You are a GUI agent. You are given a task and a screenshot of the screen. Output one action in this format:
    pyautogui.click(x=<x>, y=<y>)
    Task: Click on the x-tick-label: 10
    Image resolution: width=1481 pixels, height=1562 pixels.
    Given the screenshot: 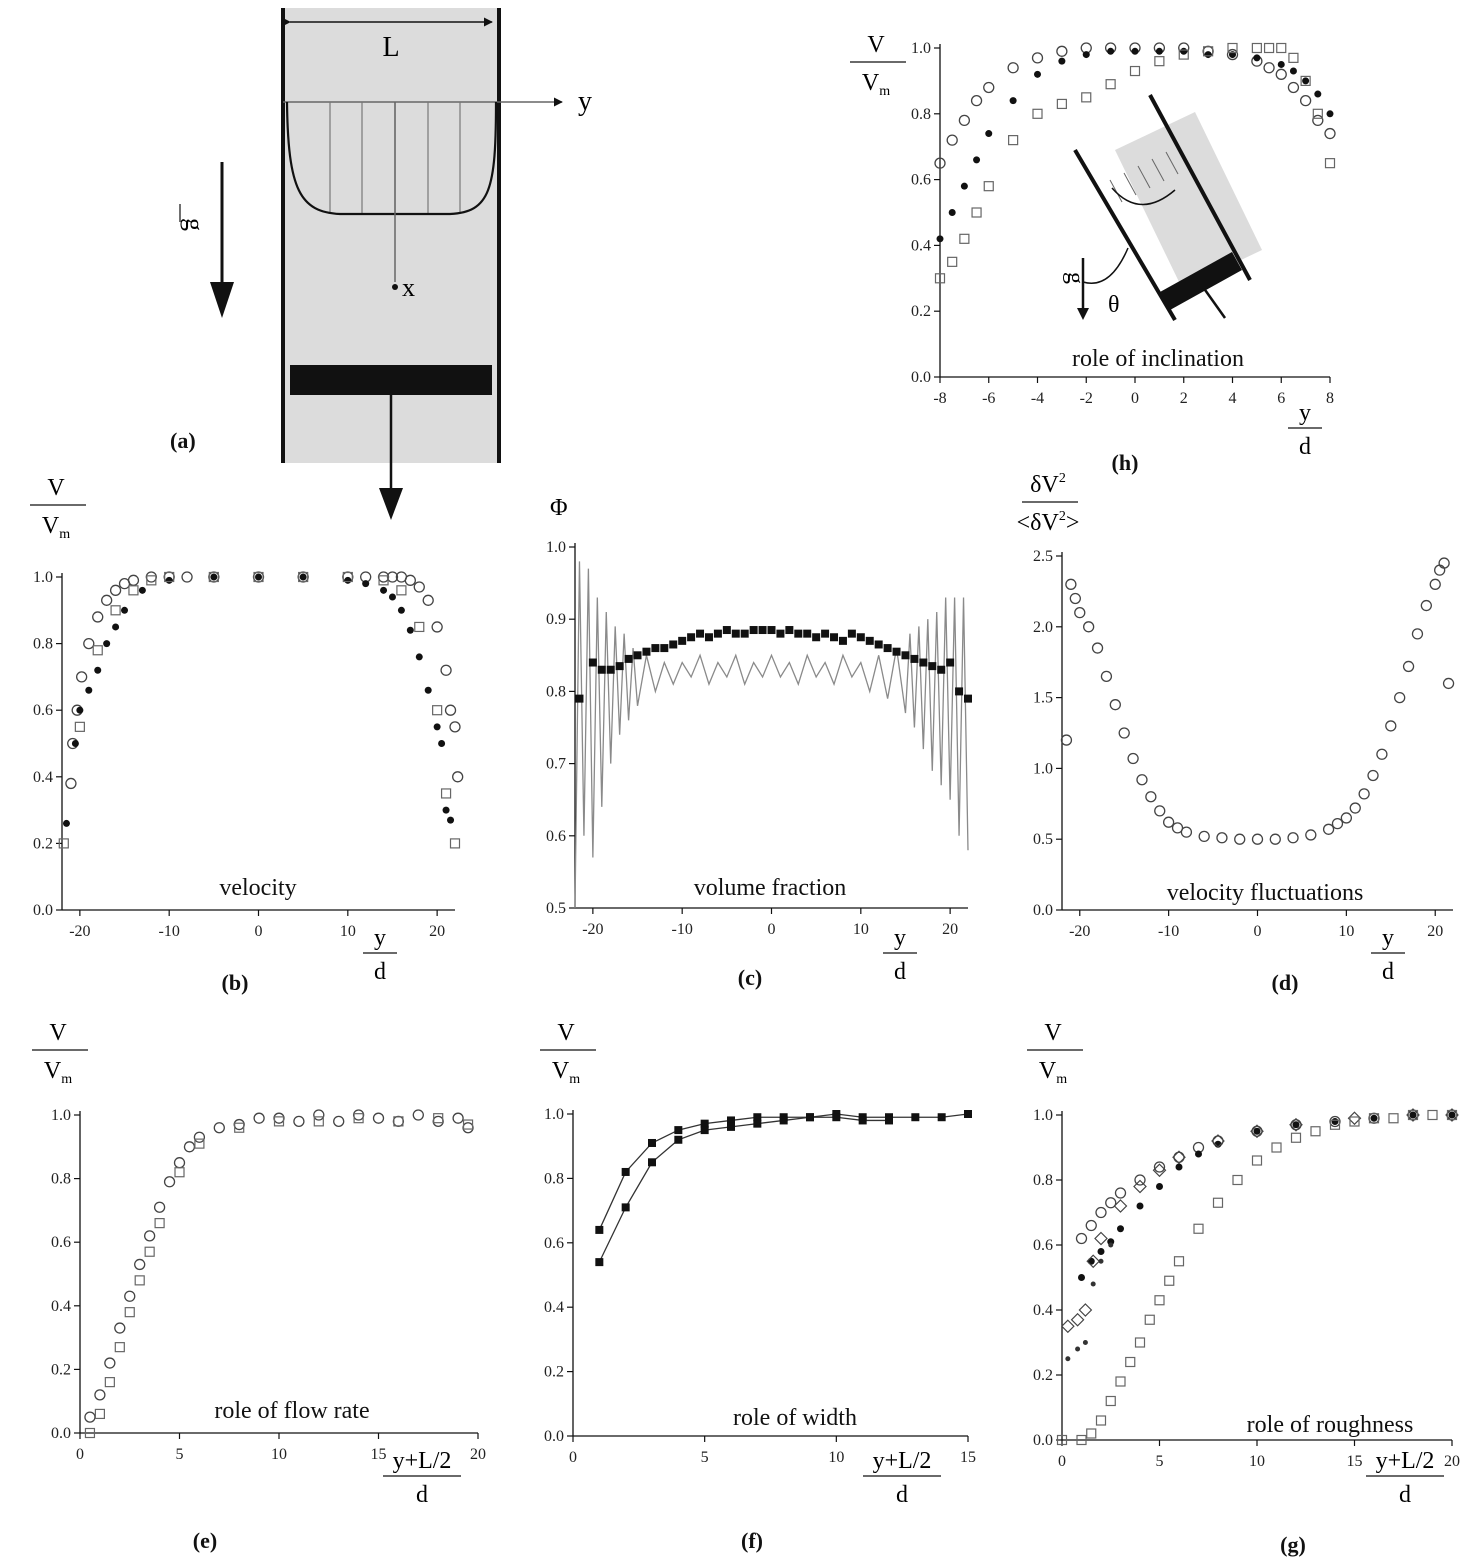 What is the action you would take?
    pyautogui.click(x=1346, y=931)
    